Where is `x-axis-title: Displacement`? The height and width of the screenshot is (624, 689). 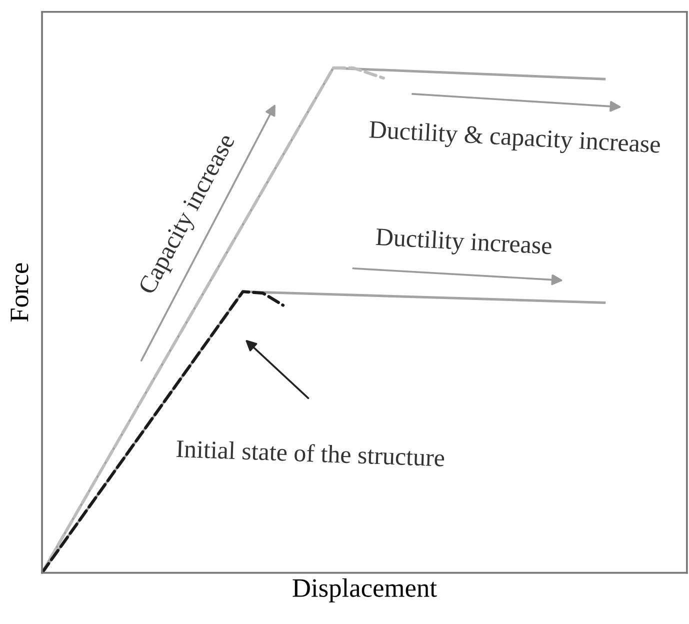
x-axis-title: Displacement is located at coordinates (364, 590).